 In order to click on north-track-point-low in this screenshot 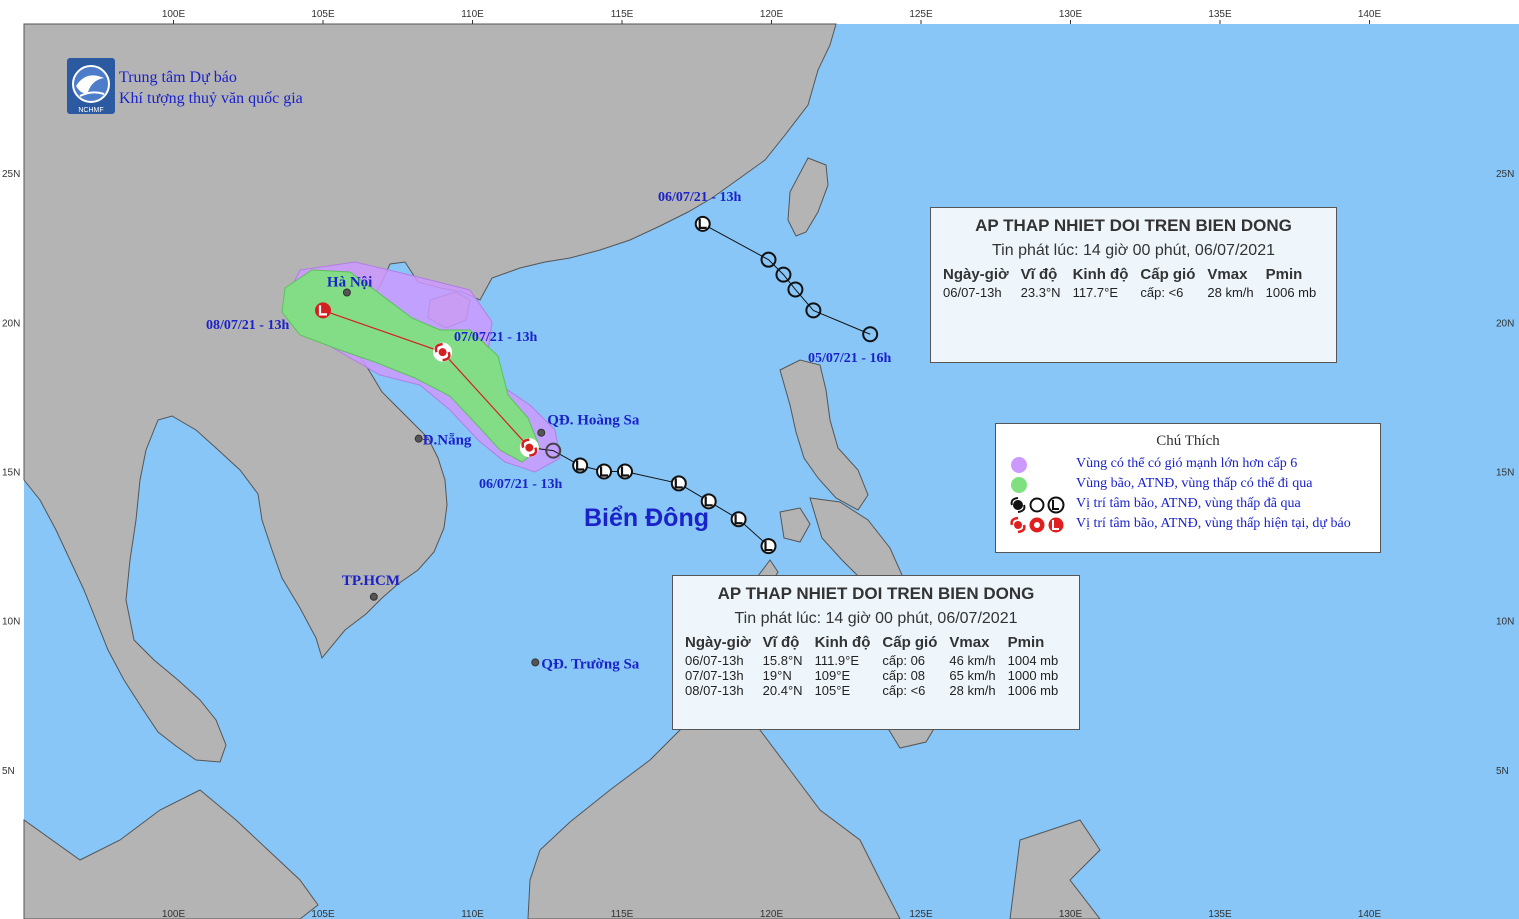, I will do `click(702, 223)`.